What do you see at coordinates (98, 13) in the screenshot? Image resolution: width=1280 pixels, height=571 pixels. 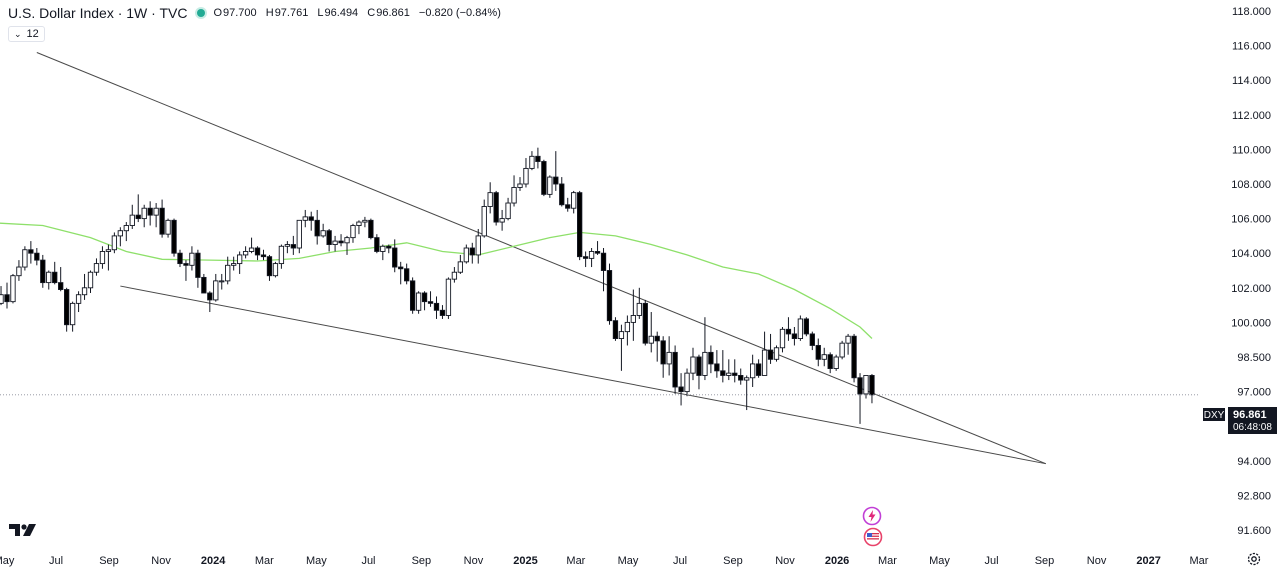 I see `symbol-title: U.S. Dollar Index · 1W · TVC` at bounding box center [98, 13].